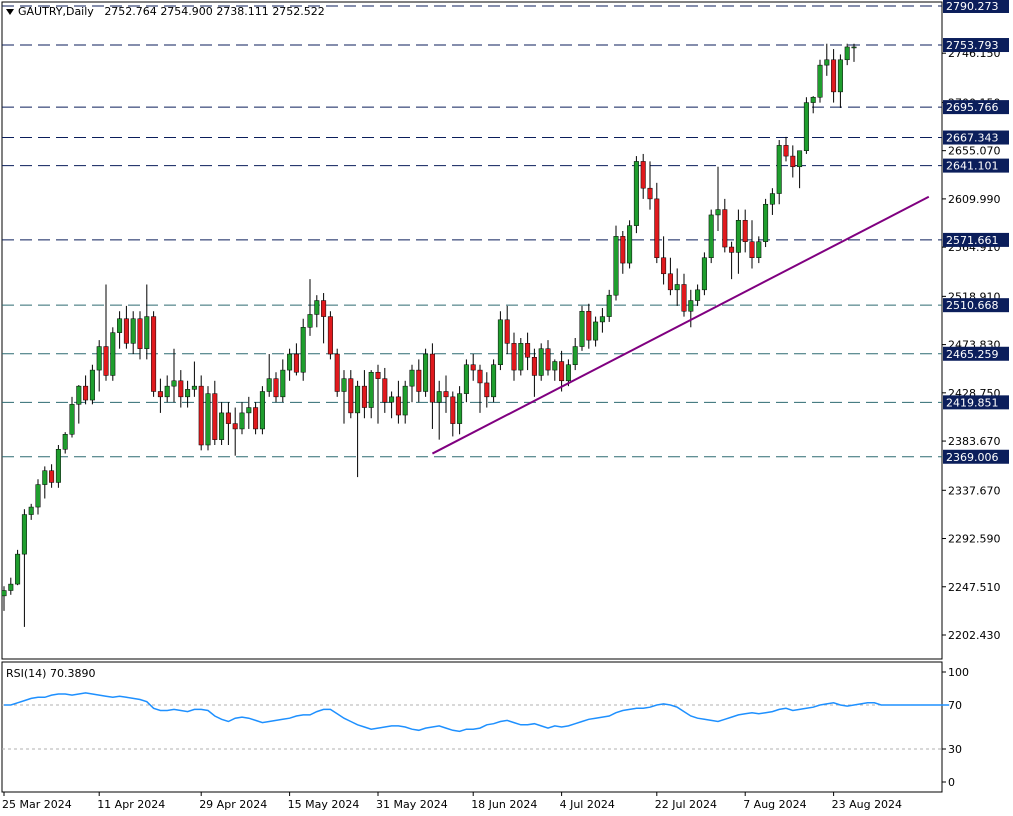 This screenshot has height=816, width=1013. Describe the element at coordinates (412, 804) in the screenshot. I see `x-tick-label: 31 May 2024` at that location.